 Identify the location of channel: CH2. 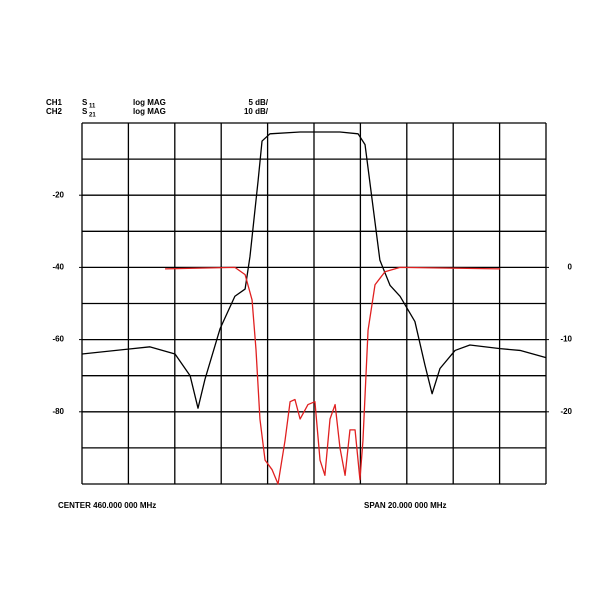
(54, 111).